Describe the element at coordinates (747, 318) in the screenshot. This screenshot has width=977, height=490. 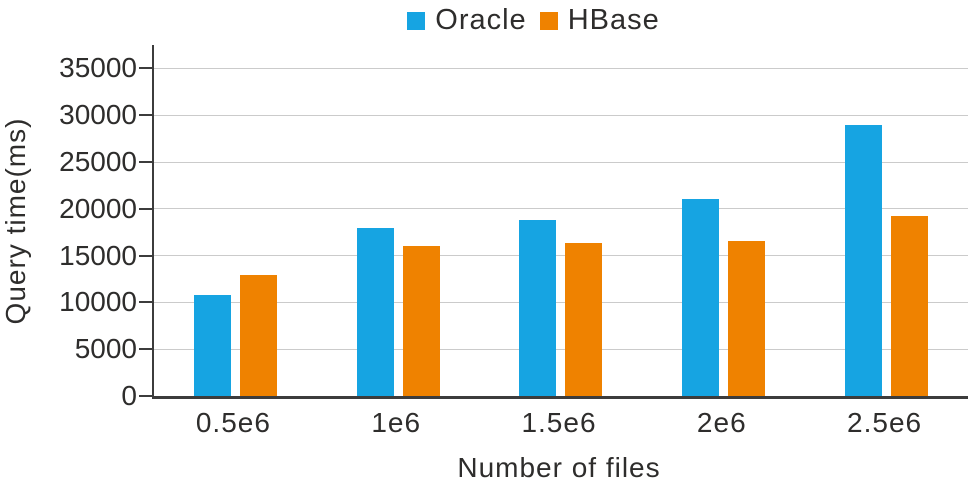
I see `bar-hbase-2e6` at that location.